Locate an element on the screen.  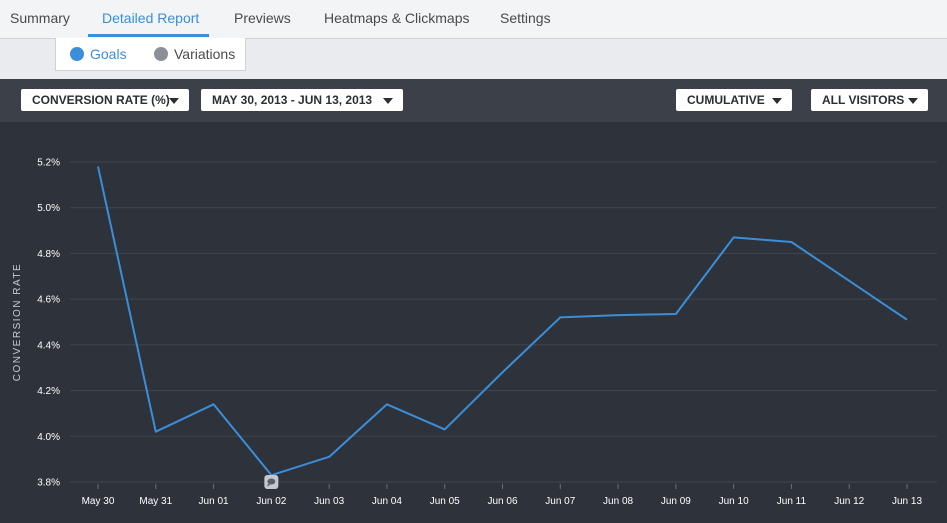
y-tick-label: 4.8% is located at coordinates (48, 254).